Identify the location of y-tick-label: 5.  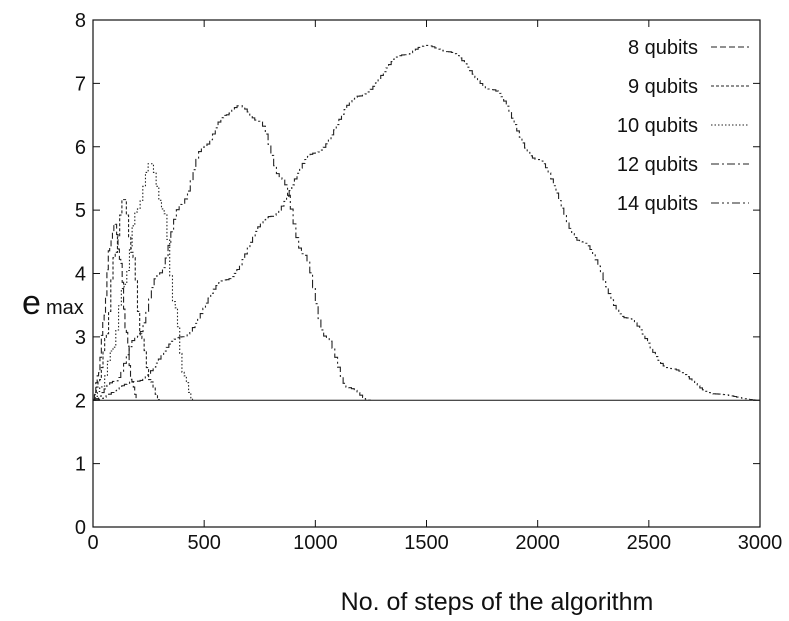
(80, 211).